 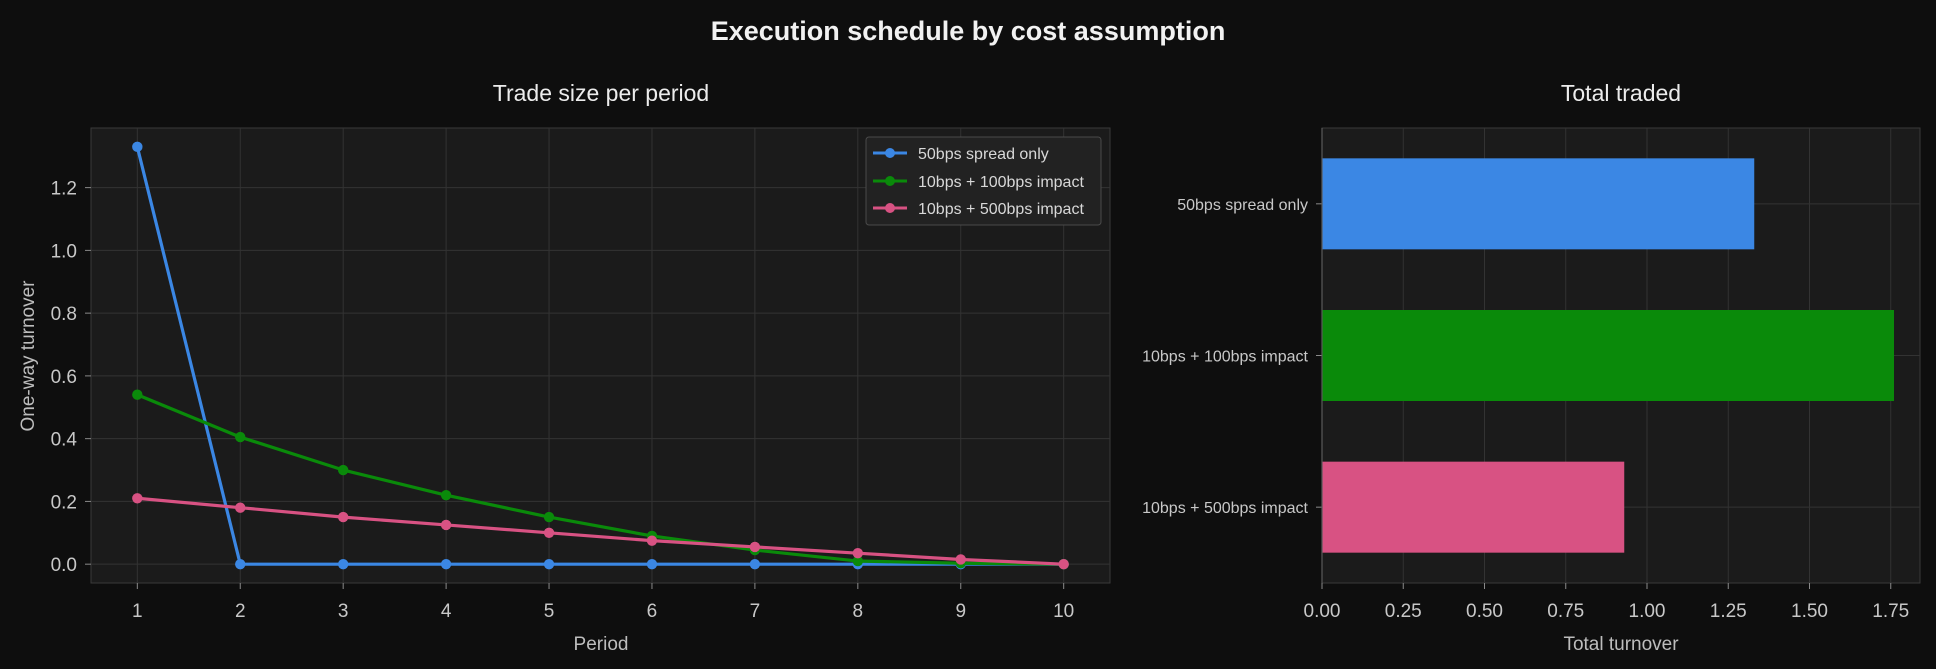 I want to click on line-chart-ylabel: One-way turnover, so click(x=28, y=356).